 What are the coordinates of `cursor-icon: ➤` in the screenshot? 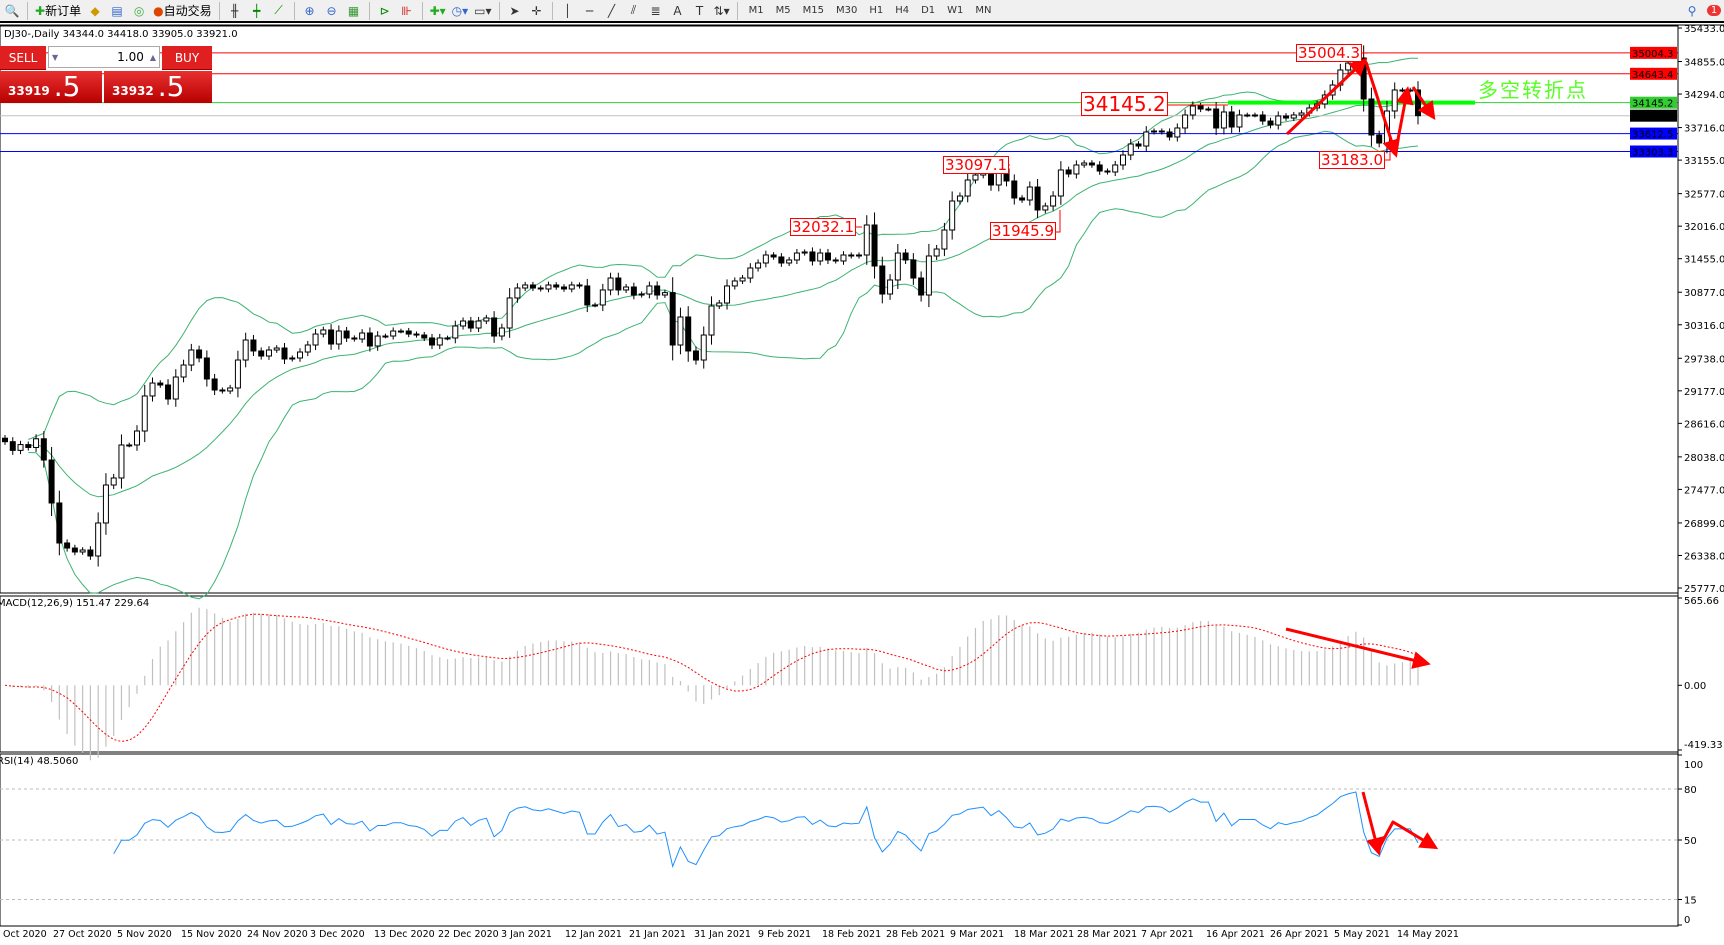 It's located at (514, 10).